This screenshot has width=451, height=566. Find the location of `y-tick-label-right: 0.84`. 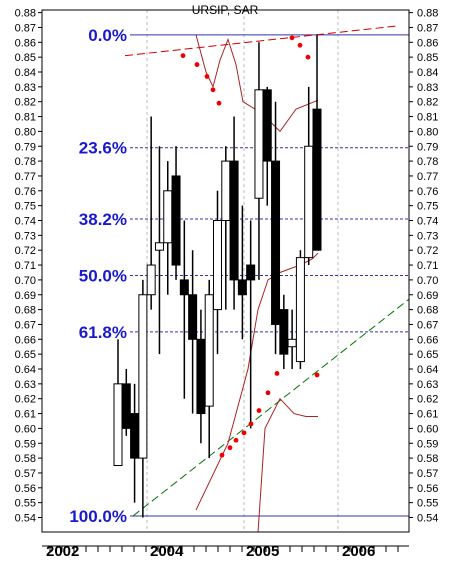

y-tick-label-right: 0.84 is located at coordinates (427, 73).